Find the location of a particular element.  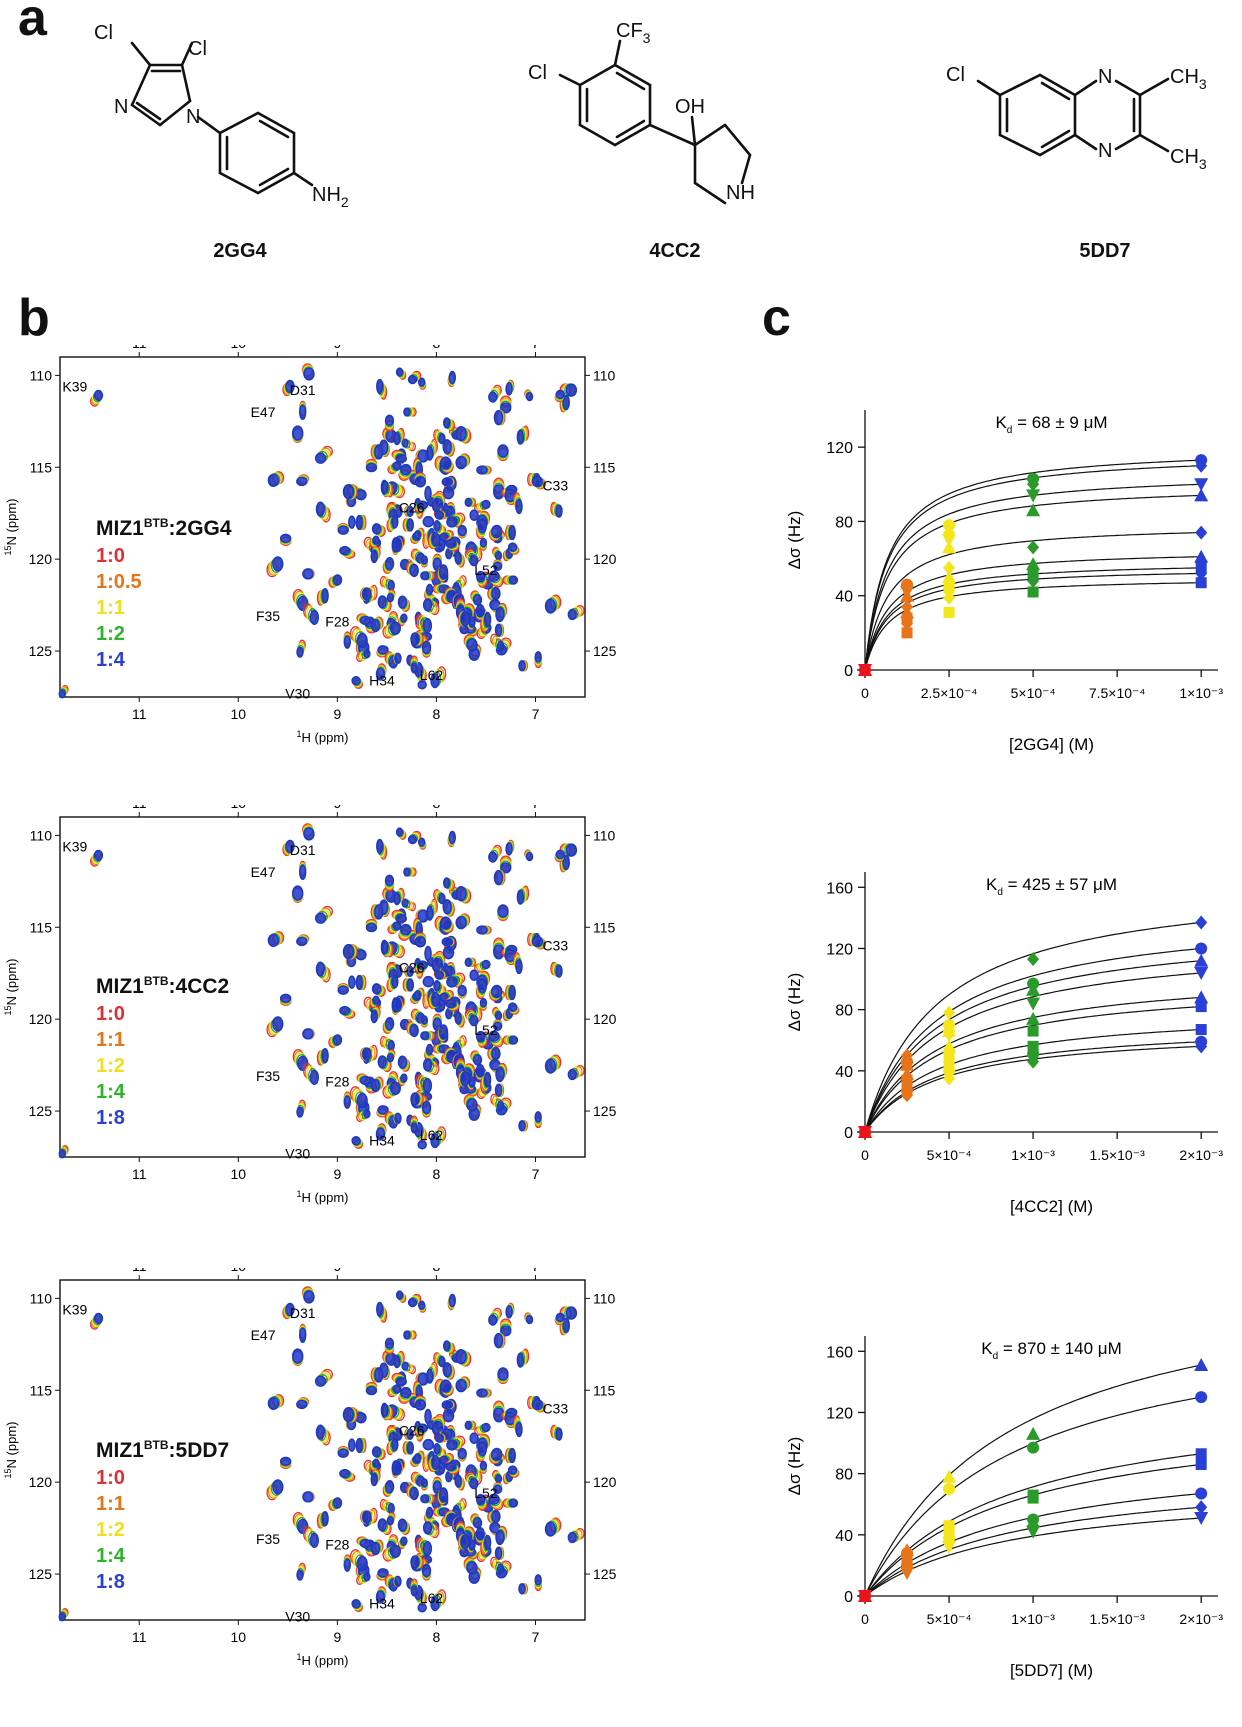

x-axis-label: 1H (ppm) is located at coordinates (323, 737).